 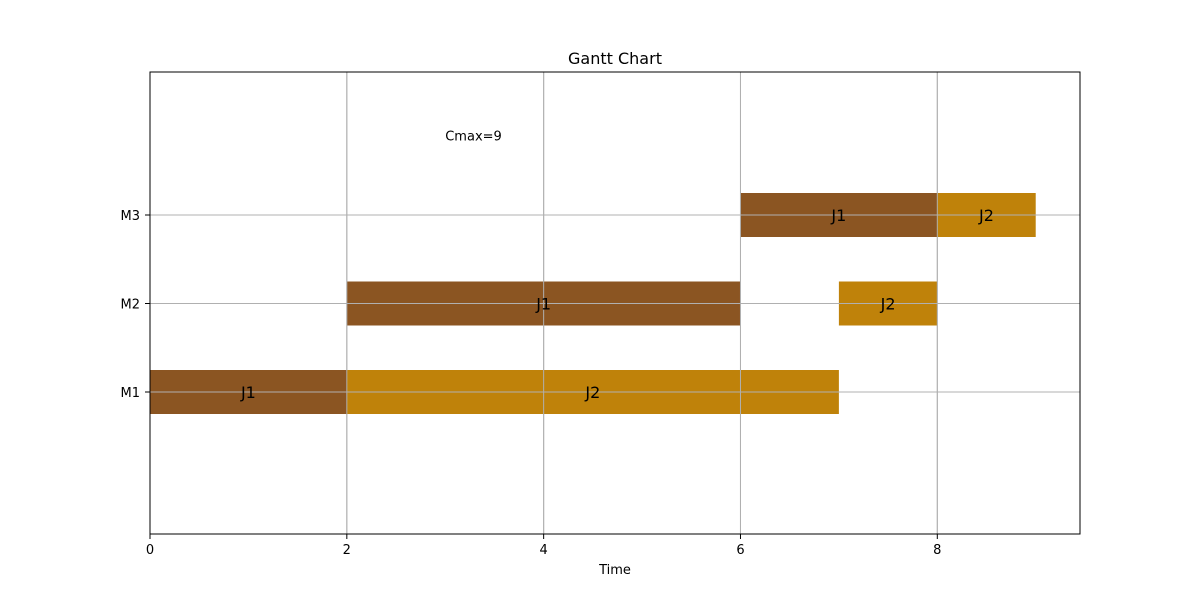 I want to click on x-tick-label: 0, so click(x=150, y=550).